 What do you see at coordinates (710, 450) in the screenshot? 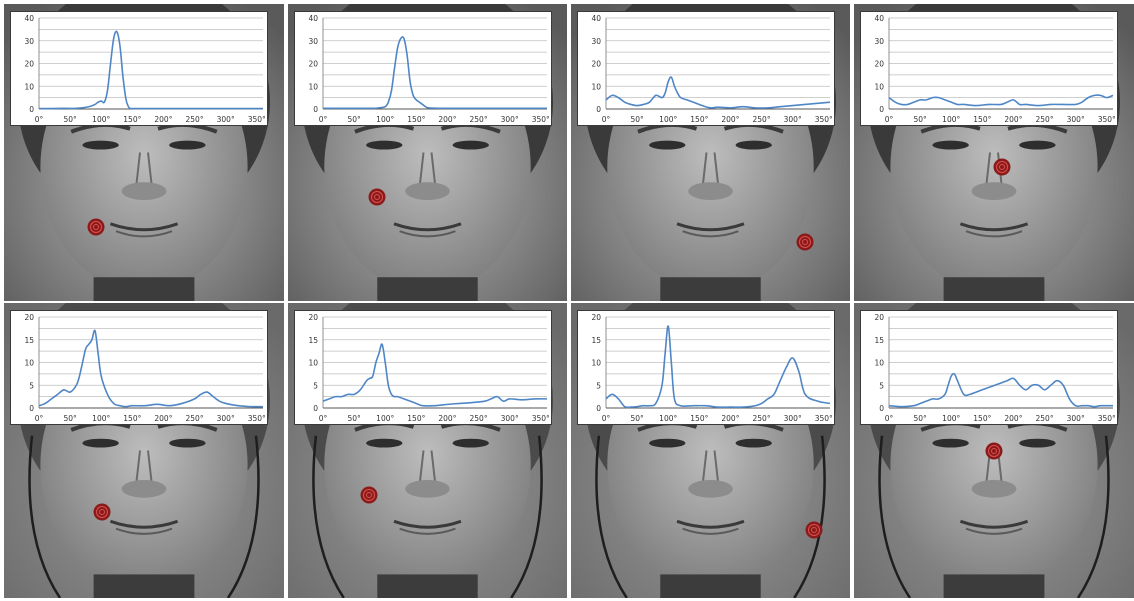
I see `panel-r1-c2: 0 5 10 15 20 0° 50° 100° 150° 200° 250° 300° 350°` at bounding box center [710, 450].